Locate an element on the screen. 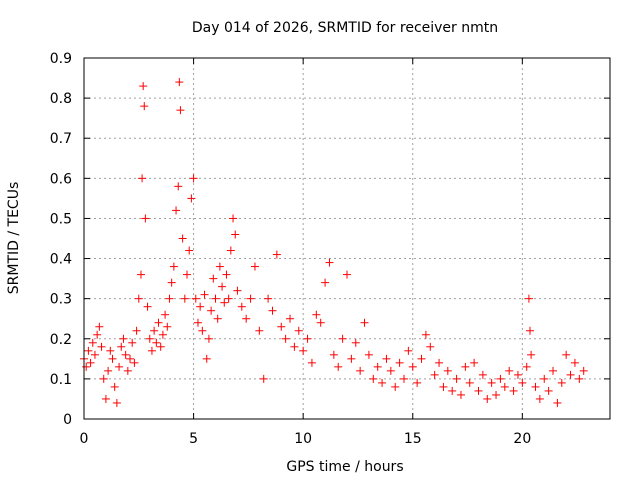 This screenshot has height=484, width=640. y-tick-label: 0.7 is located at coordinates (61, 139).